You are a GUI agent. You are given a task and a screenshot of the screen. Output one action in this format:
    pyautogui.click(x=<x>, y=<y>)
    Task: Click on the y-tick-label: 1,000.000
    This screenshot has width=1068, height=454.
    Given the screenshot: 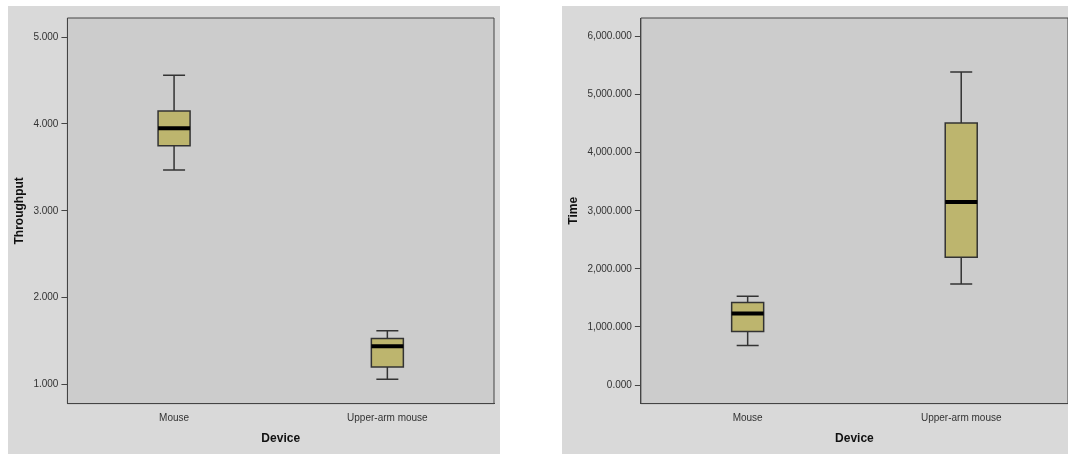 What is the action you would take?
    pyautogui.click(x=610, y=326)
    